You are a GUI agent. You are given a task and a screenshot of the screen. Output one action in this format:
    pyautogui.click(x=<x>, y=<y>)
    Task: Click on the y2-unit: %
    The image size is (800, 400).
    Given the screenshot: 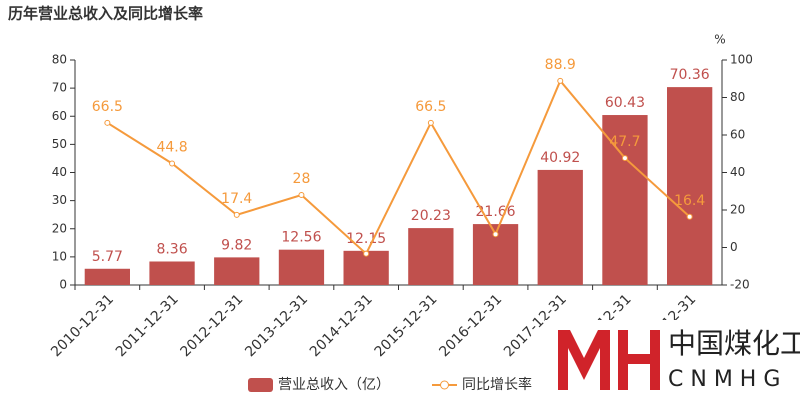 What is the action you would take?
    pyautogui.click(x=719, y=40)
    